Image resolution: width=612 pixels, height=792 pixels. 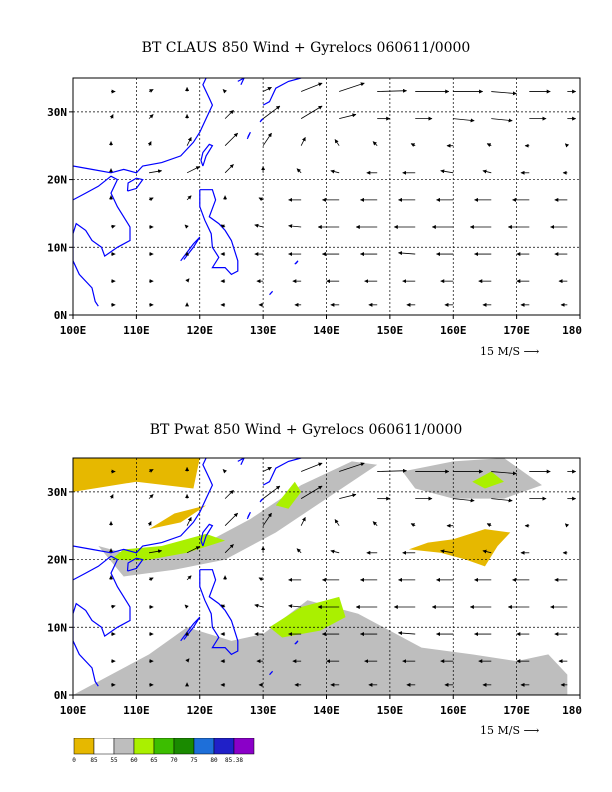 What do you see at coordinates (234, 760) in the screenshot?
I see `colorbar-label: 85.38` at bounding box center [234, 760].